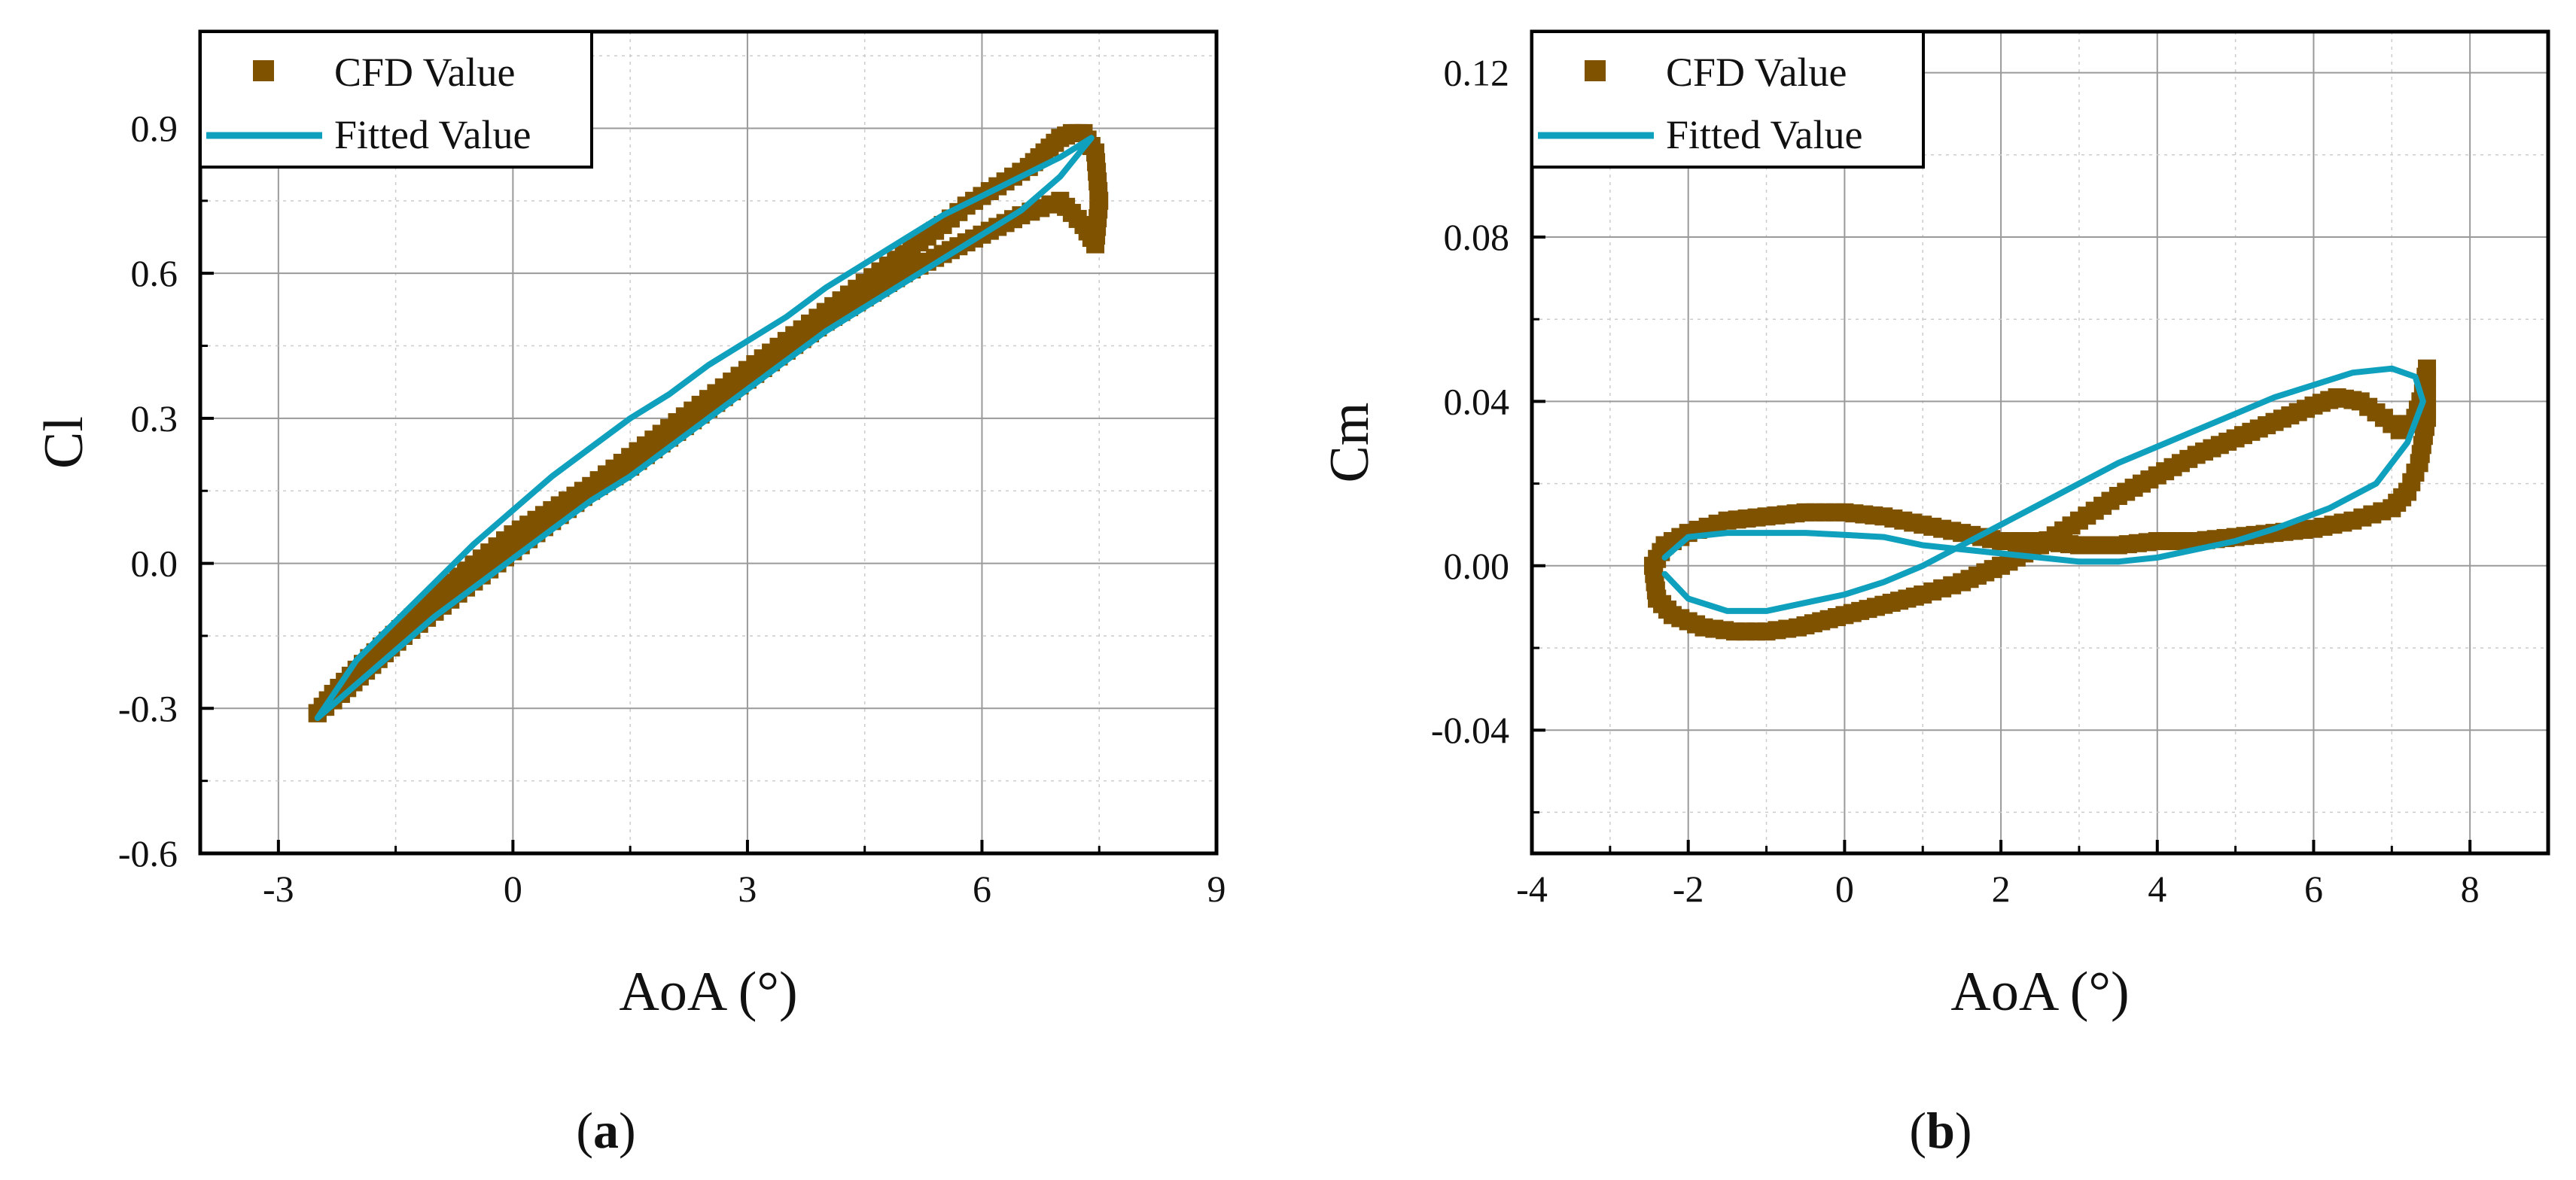  I want to click on x-tick-label: 8, so click(2471, 889).